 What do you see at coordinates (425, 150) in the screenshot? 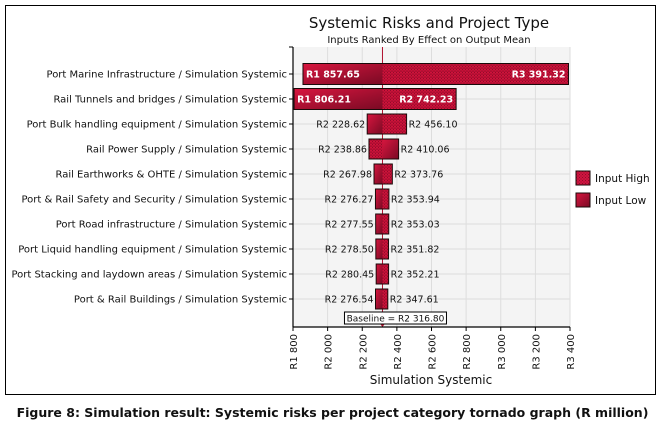
I see `high-value-label: R2 410.06` at bounding box center [425, 150].